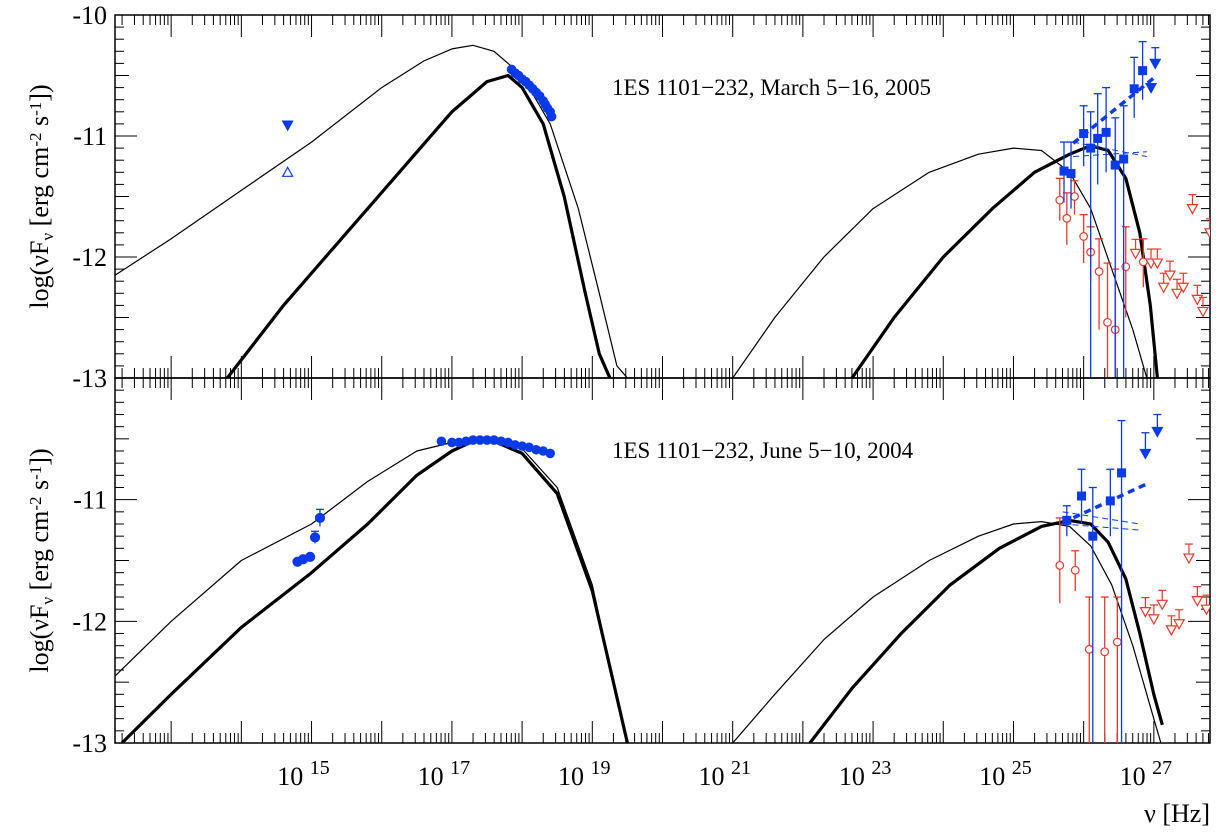 The image size is (1220, 833). Describe the element at coordinates (460, 768) in the screenshot. I see `x-tick-exponent: 17` at that location.